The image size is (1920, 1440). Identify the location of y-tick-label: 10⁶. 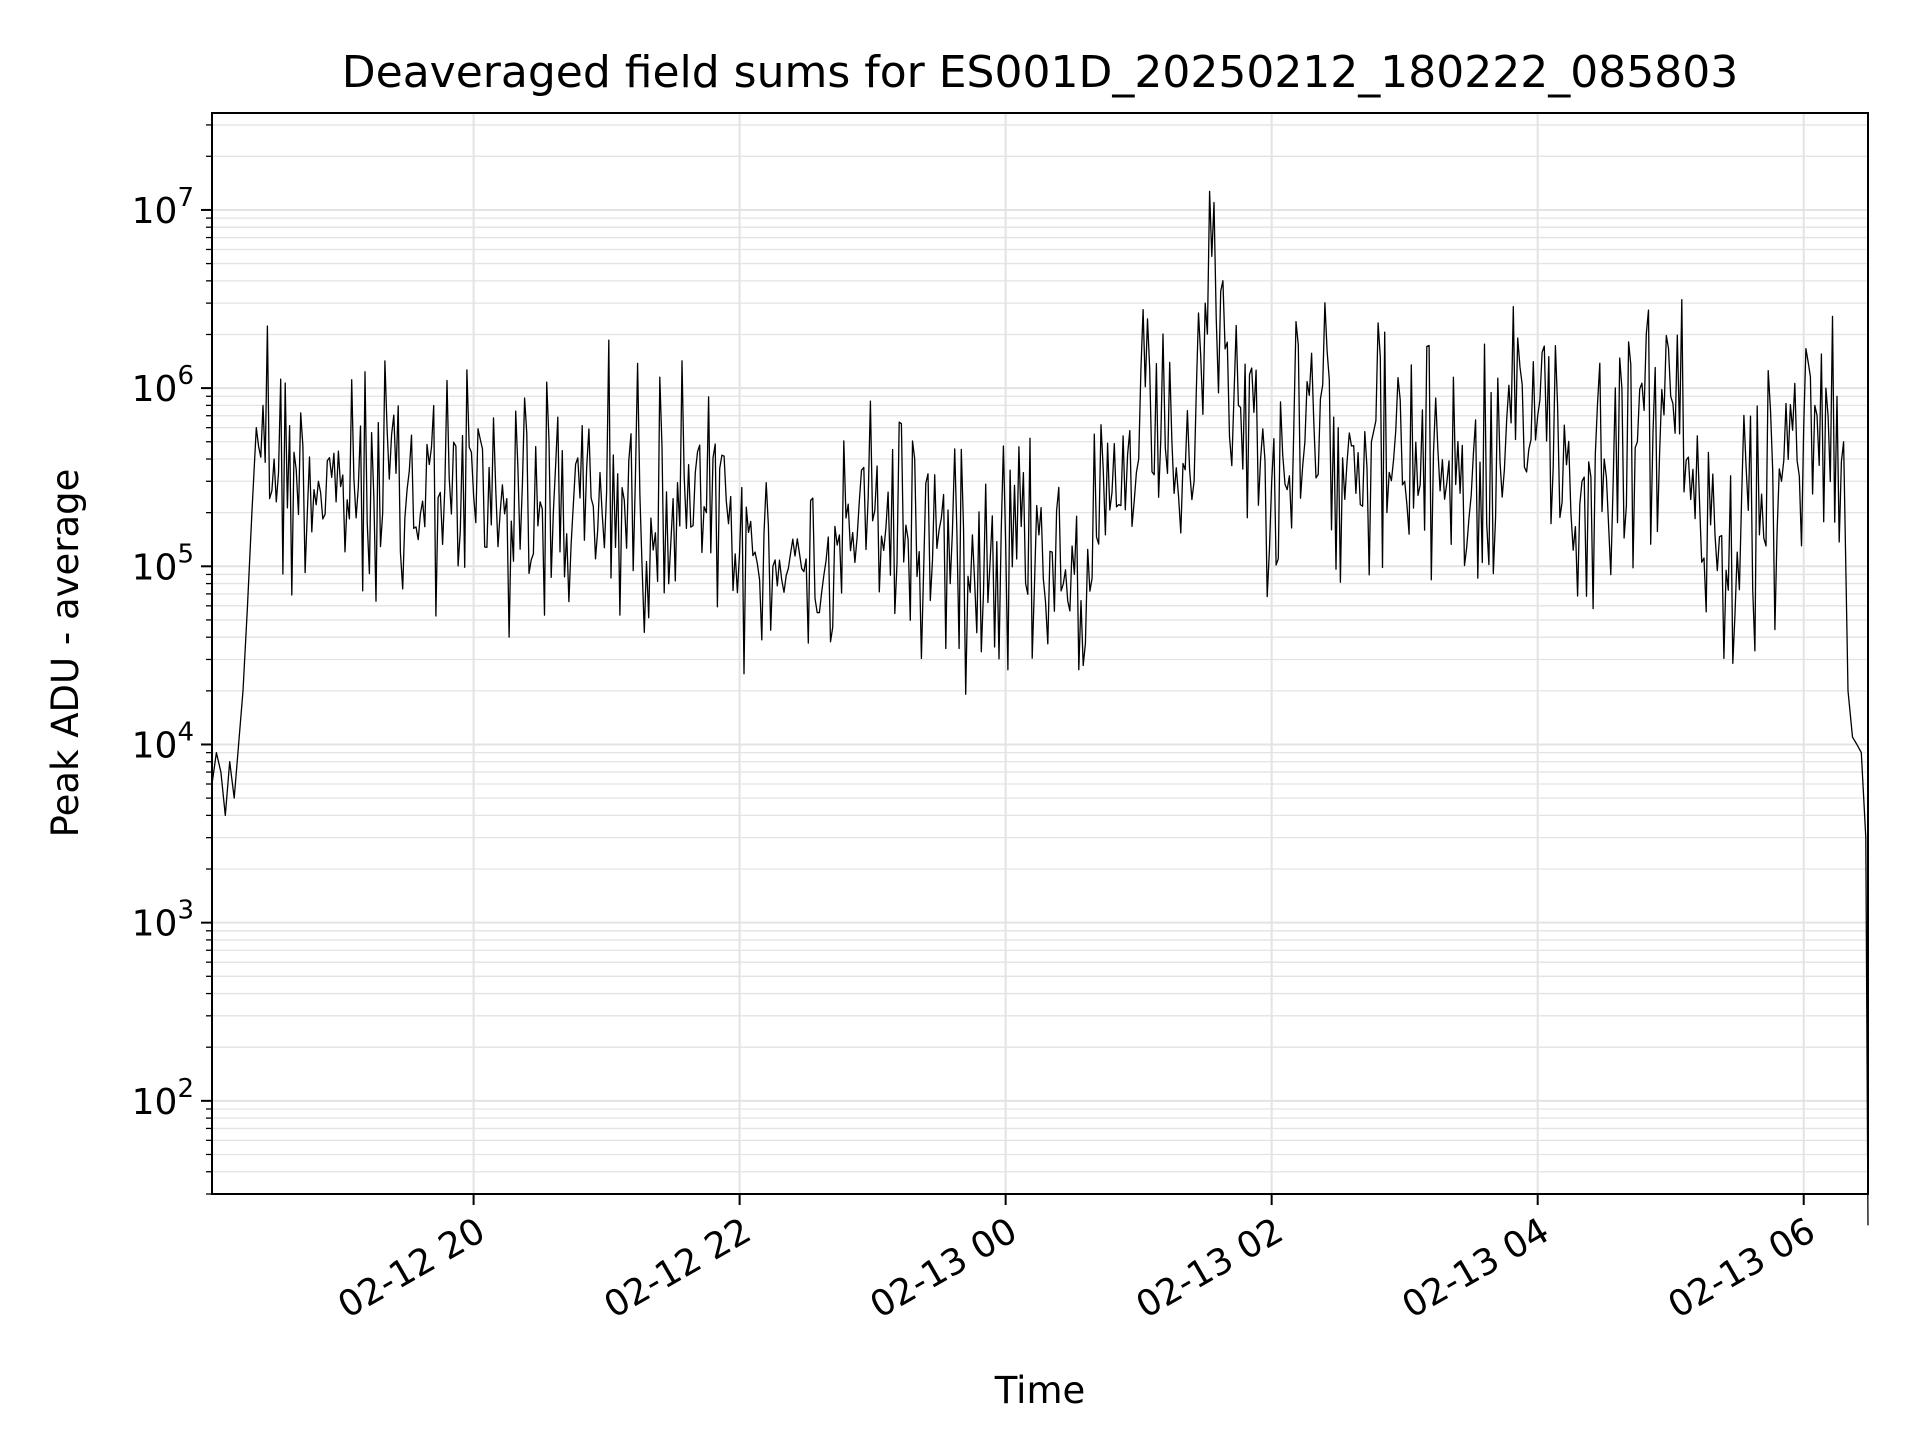
(163, 385).